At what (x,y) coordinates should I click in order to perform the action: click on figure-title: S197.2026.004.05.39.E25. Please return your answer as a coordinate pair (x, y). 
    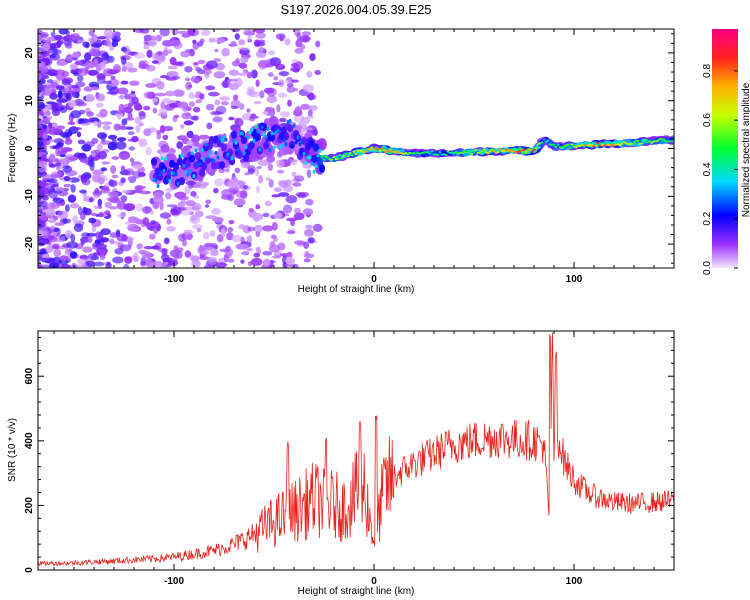
    Looking at the image, I should click on (355, 9).